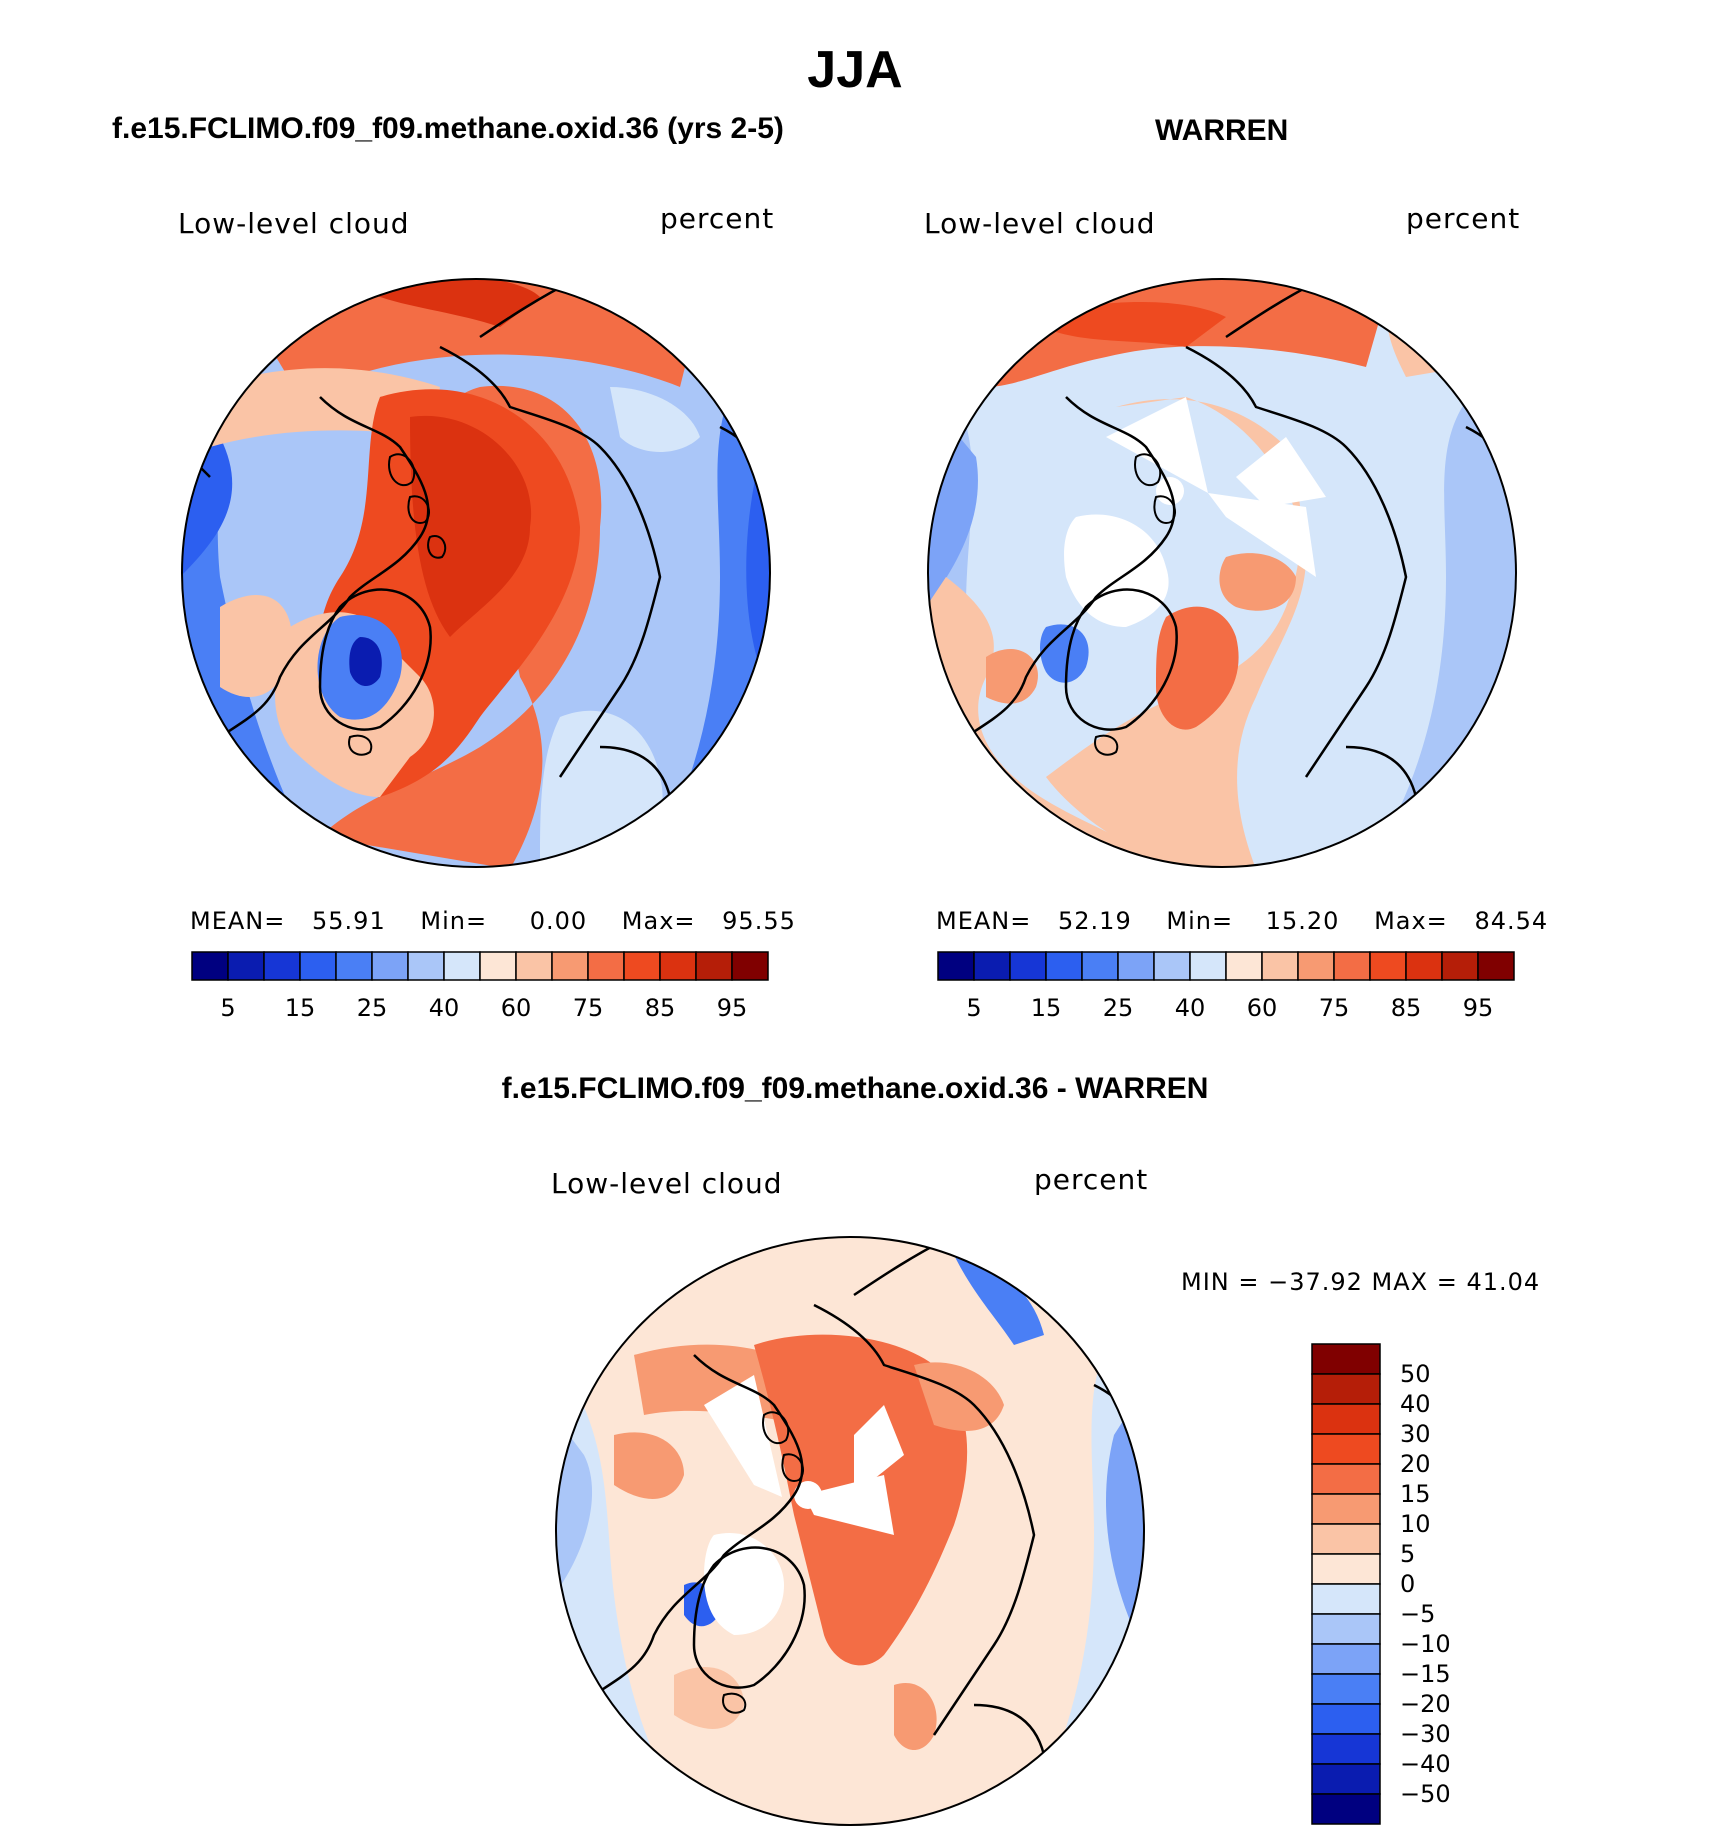 Image resolution: width=1710 pixels, height=1839 pixels. I want to click on left-colorbar-tick-label: 75, so click(588, 1008).